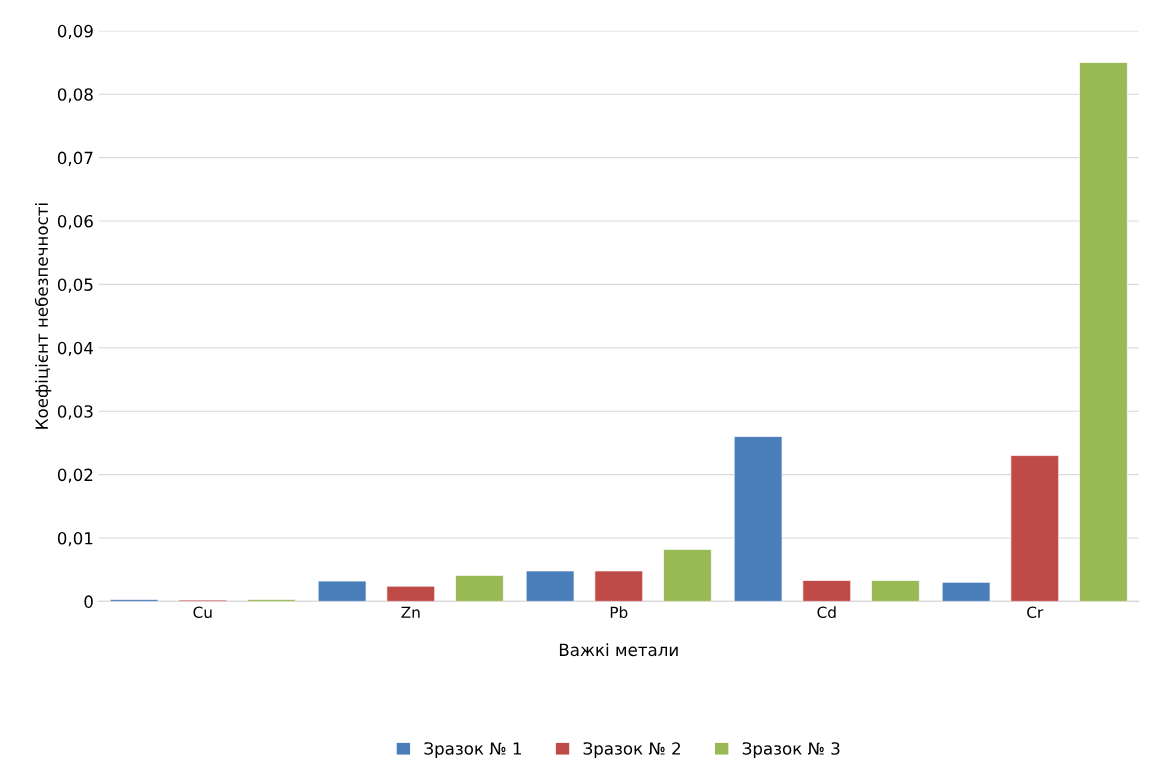  What do you see at coordinates (619, 612) in the screenshot?
I see `x-tick-label: Pb` at bounding box center [619, 612].